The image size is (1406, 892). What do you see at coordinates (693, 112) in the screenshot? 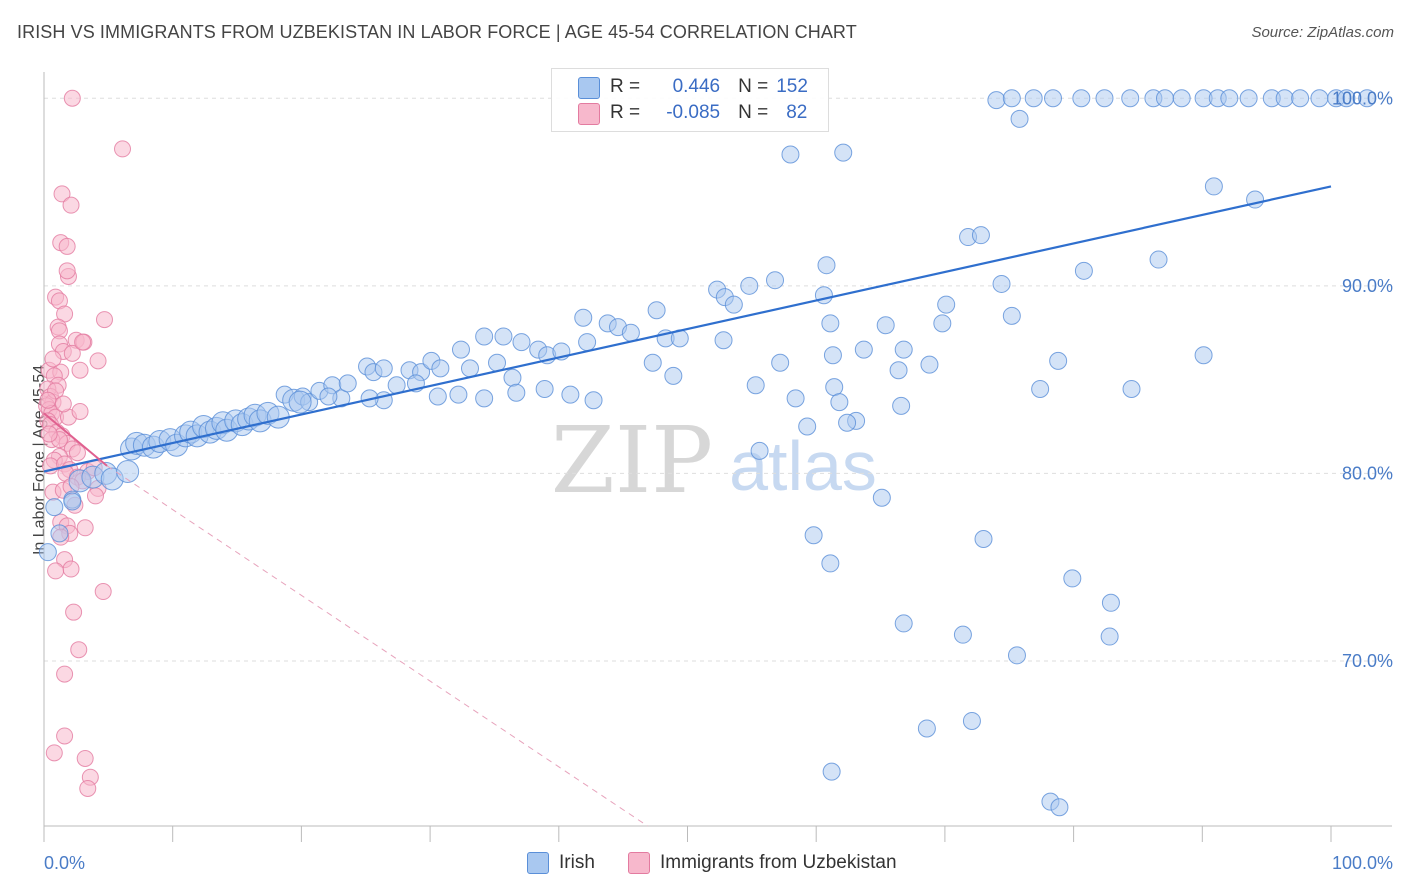
I see `legend-r-value: -0.085` at bounding box center [693, 112].